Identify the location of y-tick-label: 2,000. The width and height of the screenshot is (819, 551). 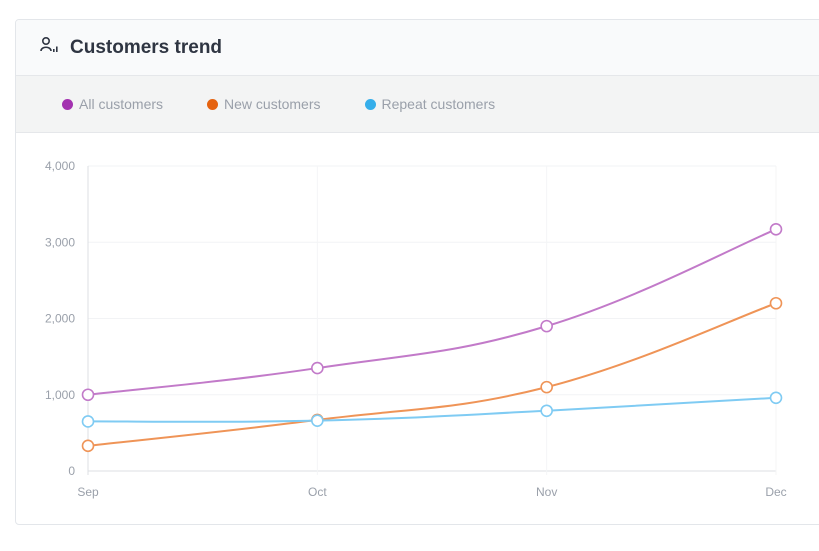
(60, 319).